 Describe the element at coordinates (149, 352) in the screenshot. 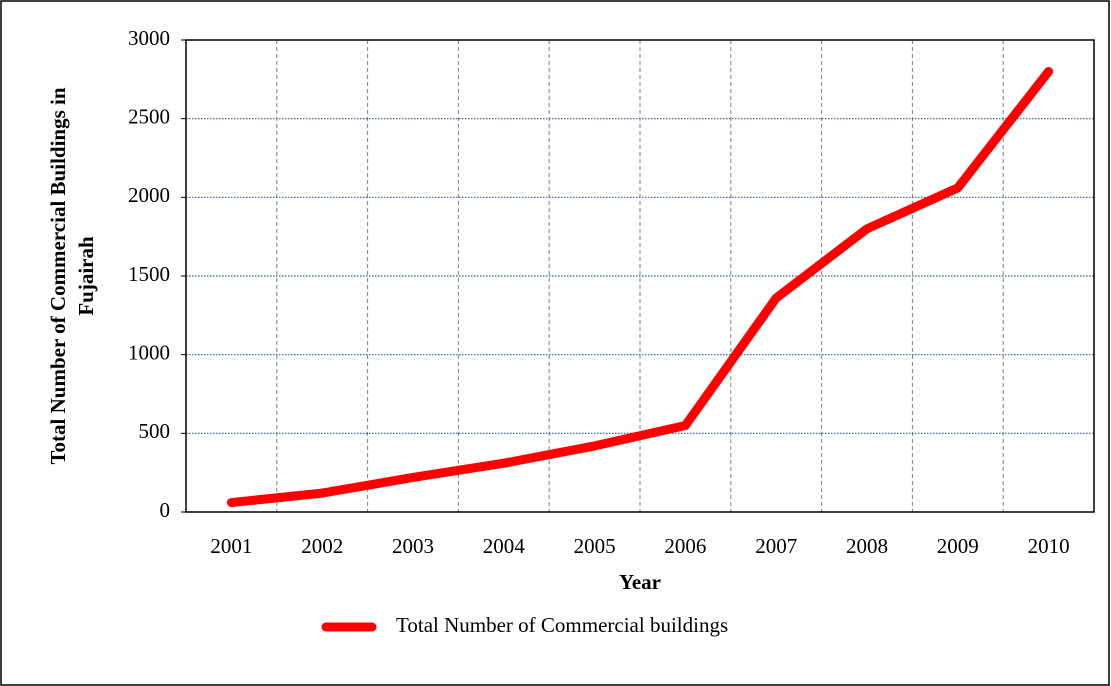

I see `y-tick-label: 1000` at that location.